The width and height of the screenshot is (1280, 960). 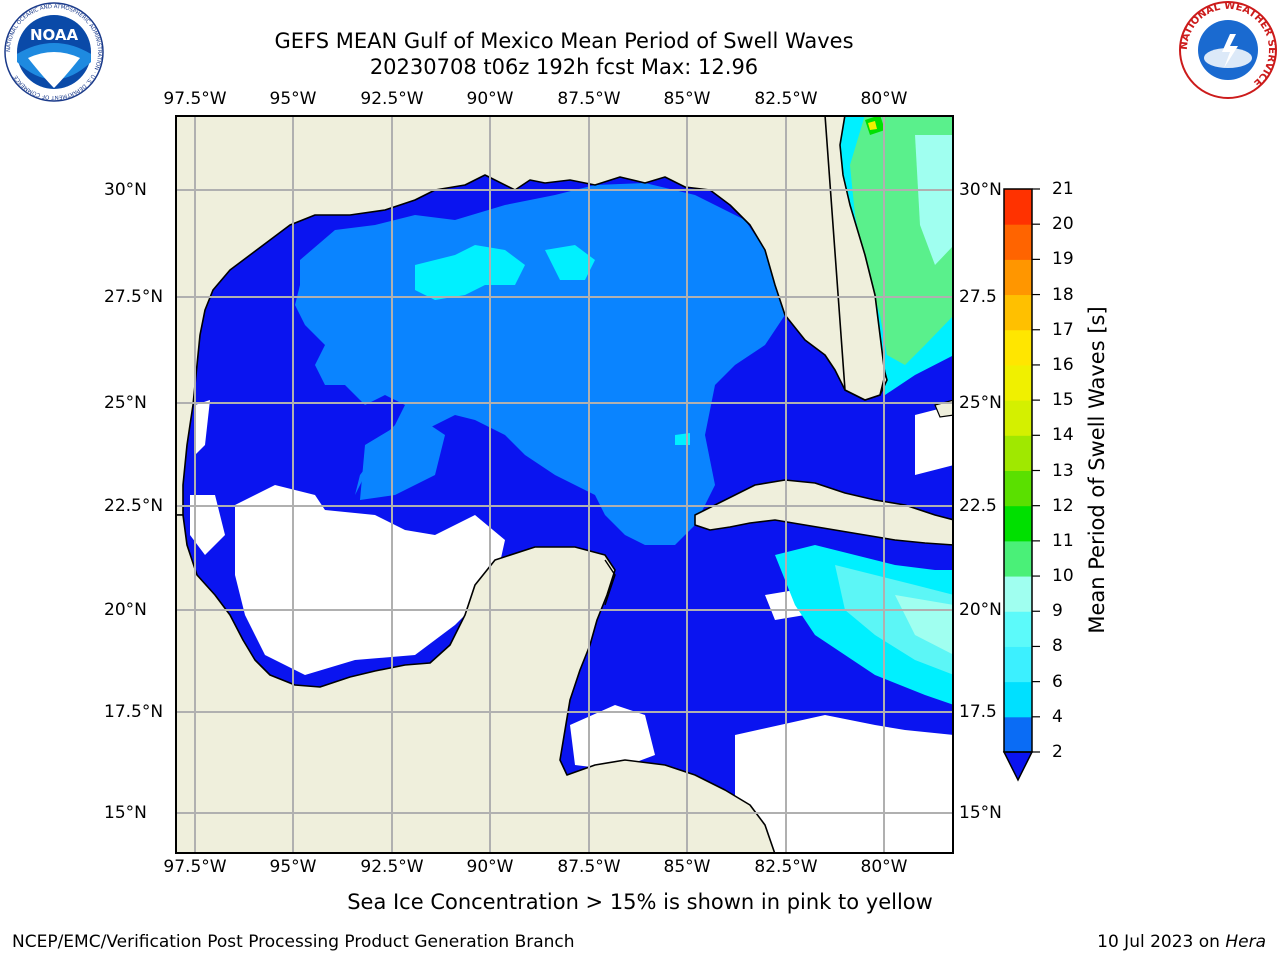 What do you see at coordinates (978, 506) in the screenshot?
I see `lat-label-right: 22.5` at bounding box center [978, 506].